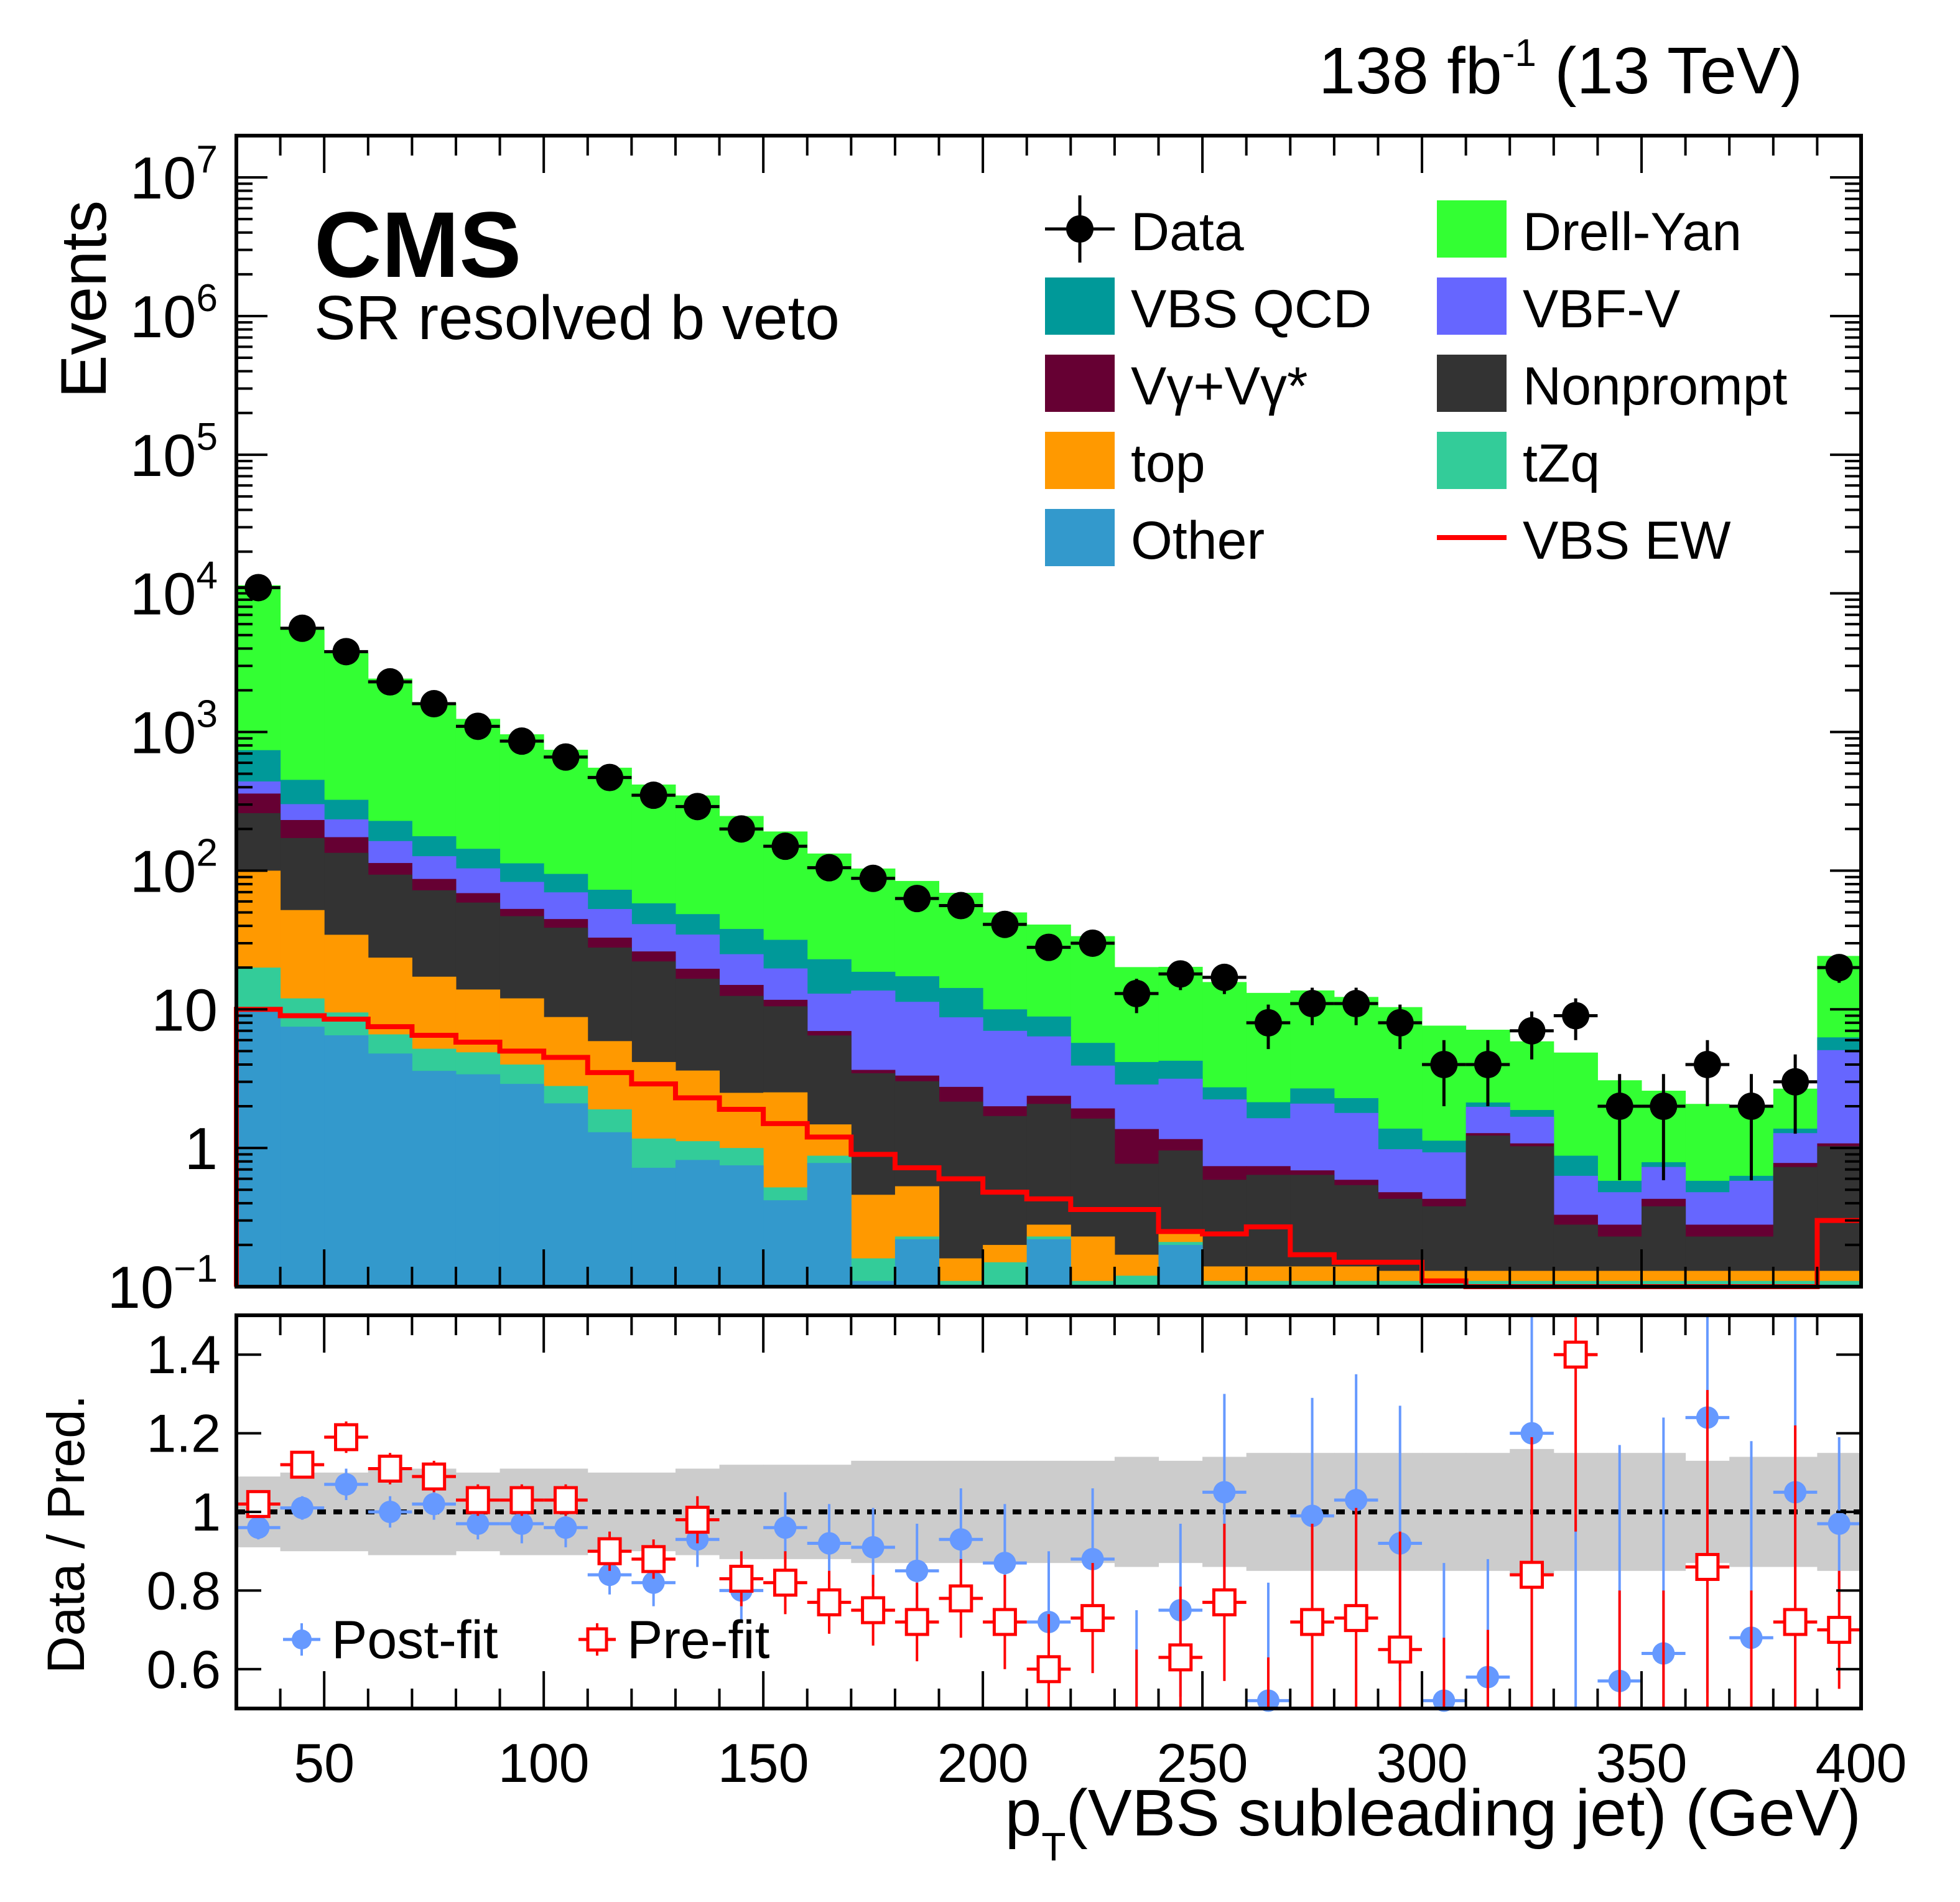 Image resolution: width=1960 pixels, height=1902 pixels. I want to click on legend-label: Pre-fit, so click(698, 1640).